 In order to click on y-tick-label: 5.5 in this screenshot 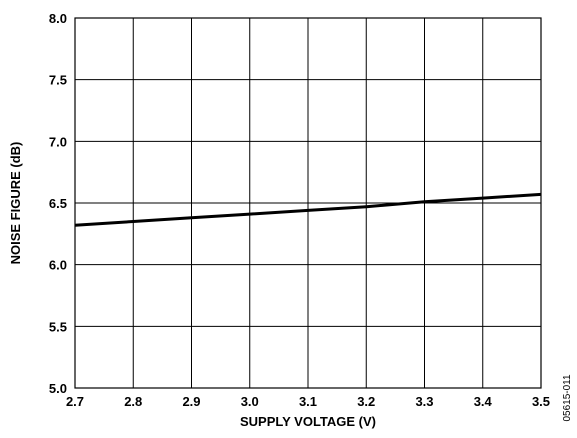, I will do `click(58, 326)`.